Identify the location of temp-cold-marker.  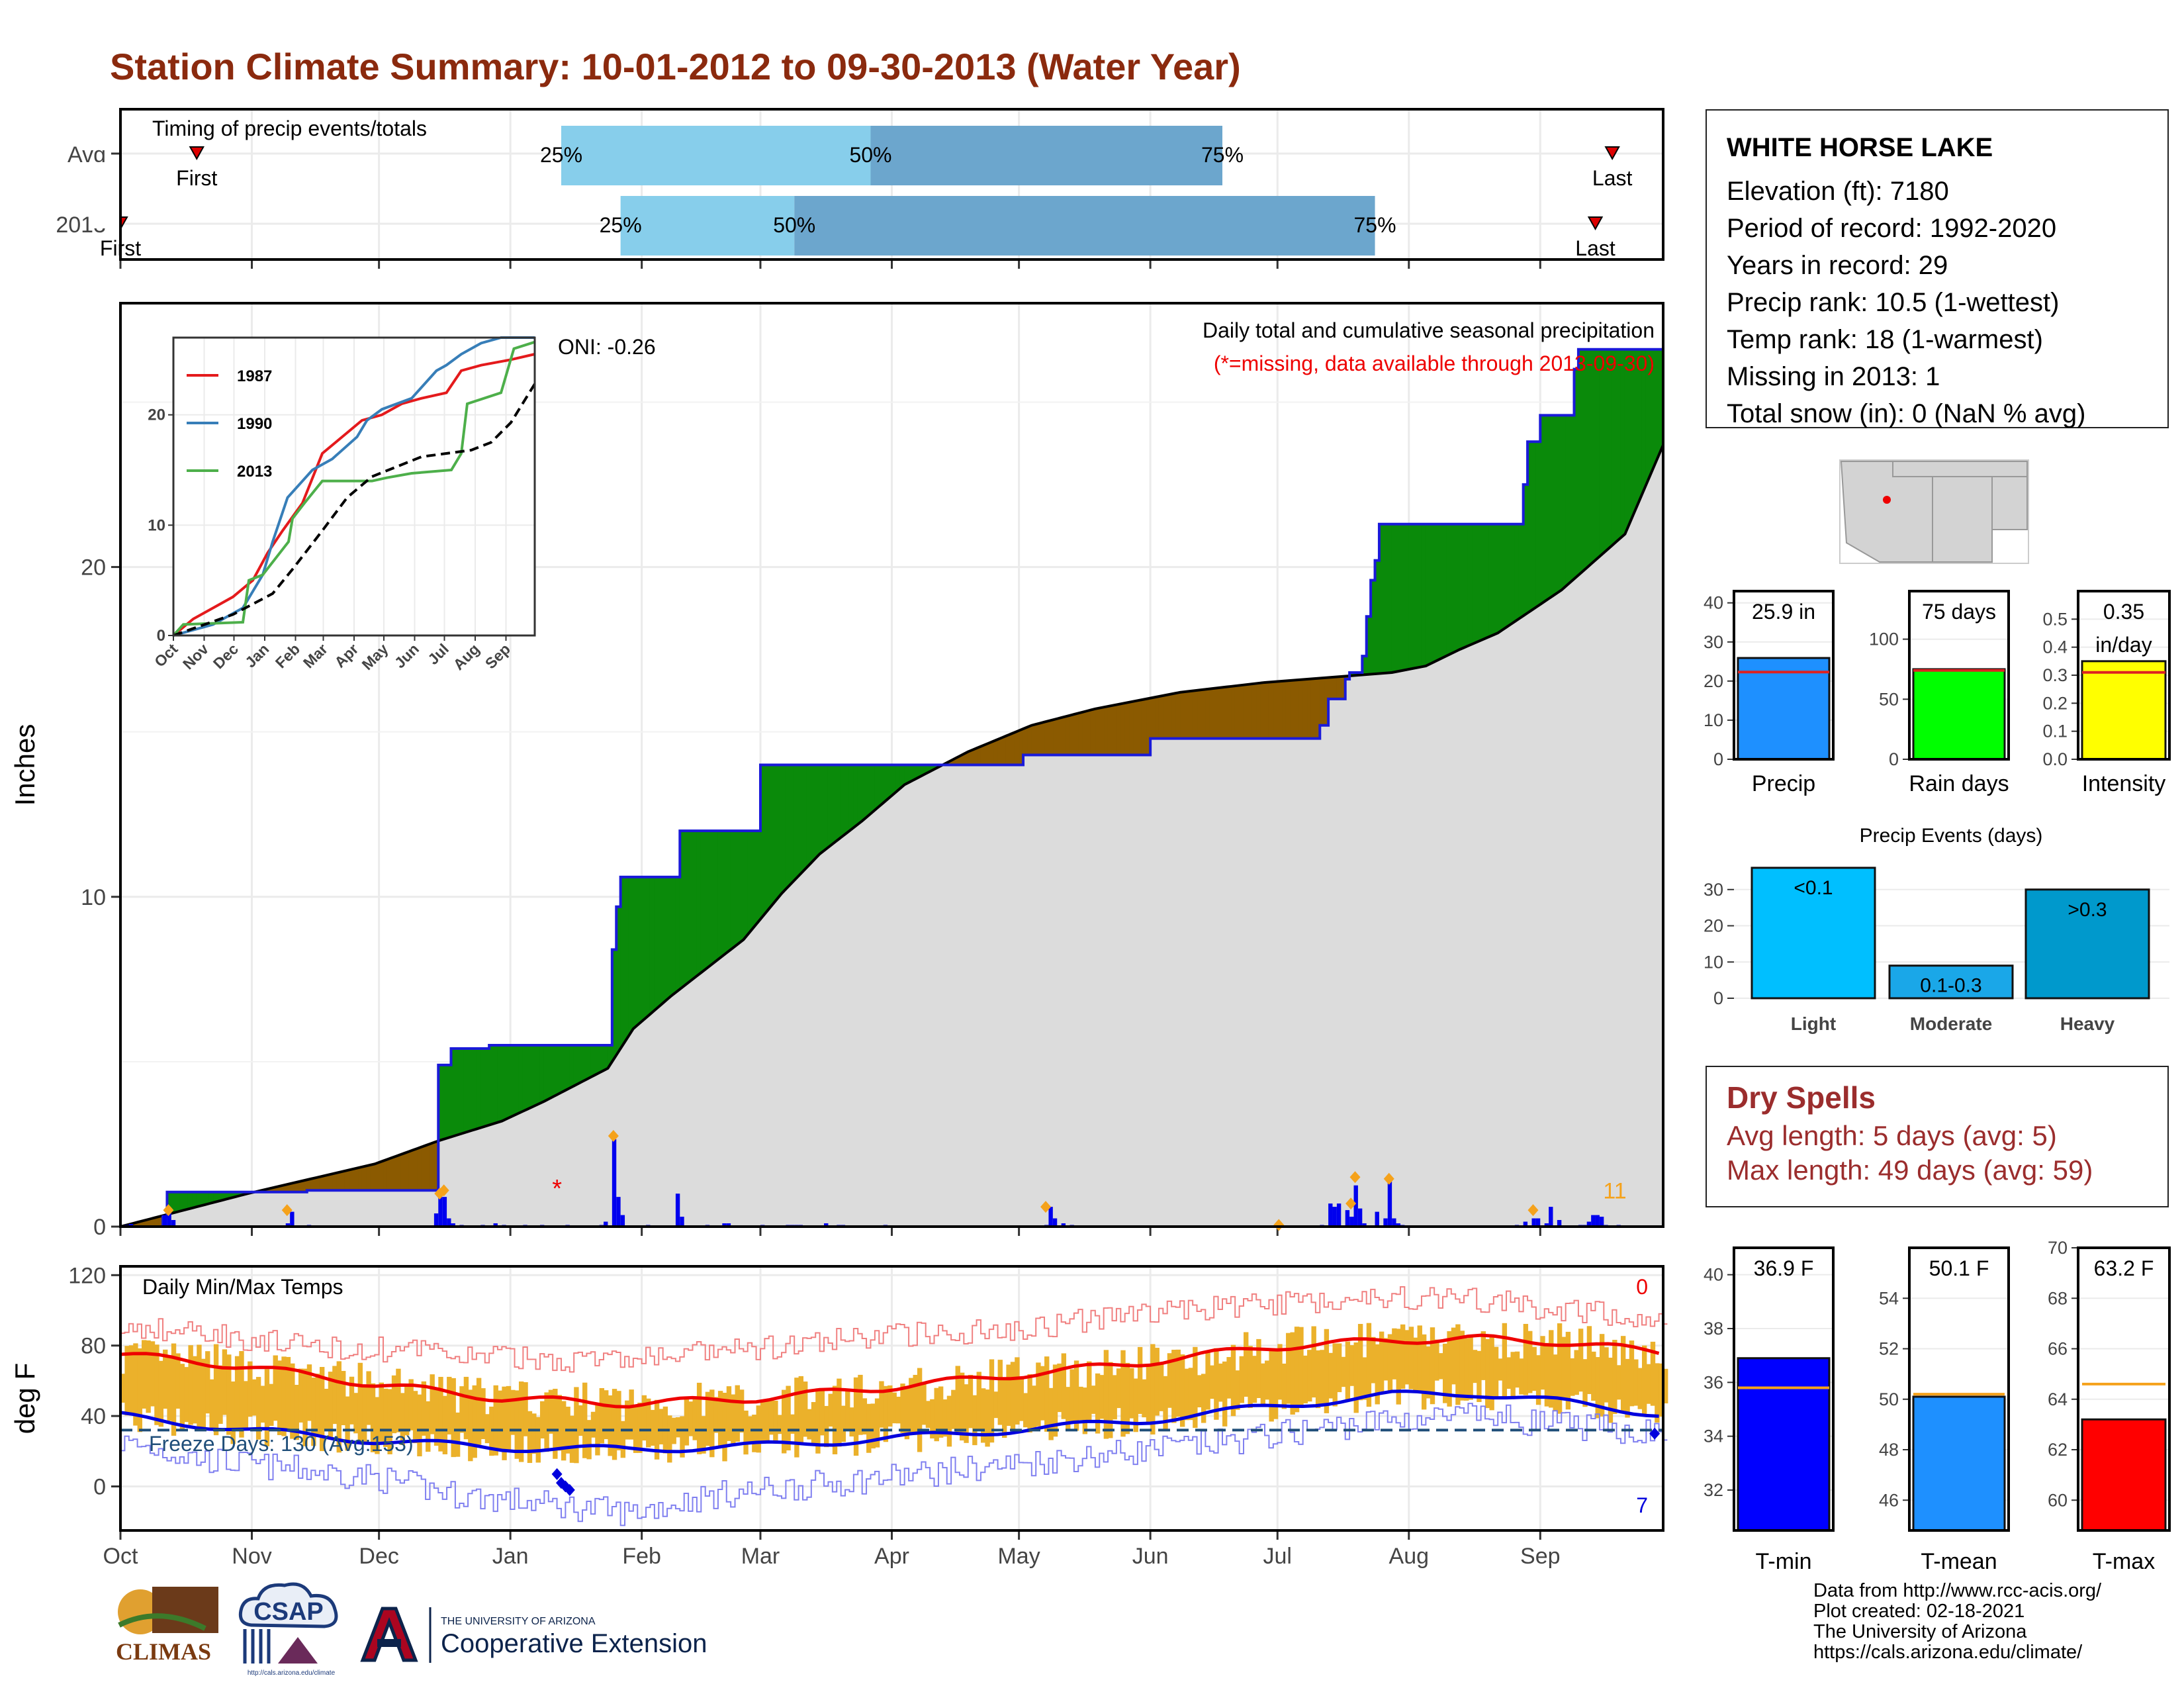
(569, 1489).